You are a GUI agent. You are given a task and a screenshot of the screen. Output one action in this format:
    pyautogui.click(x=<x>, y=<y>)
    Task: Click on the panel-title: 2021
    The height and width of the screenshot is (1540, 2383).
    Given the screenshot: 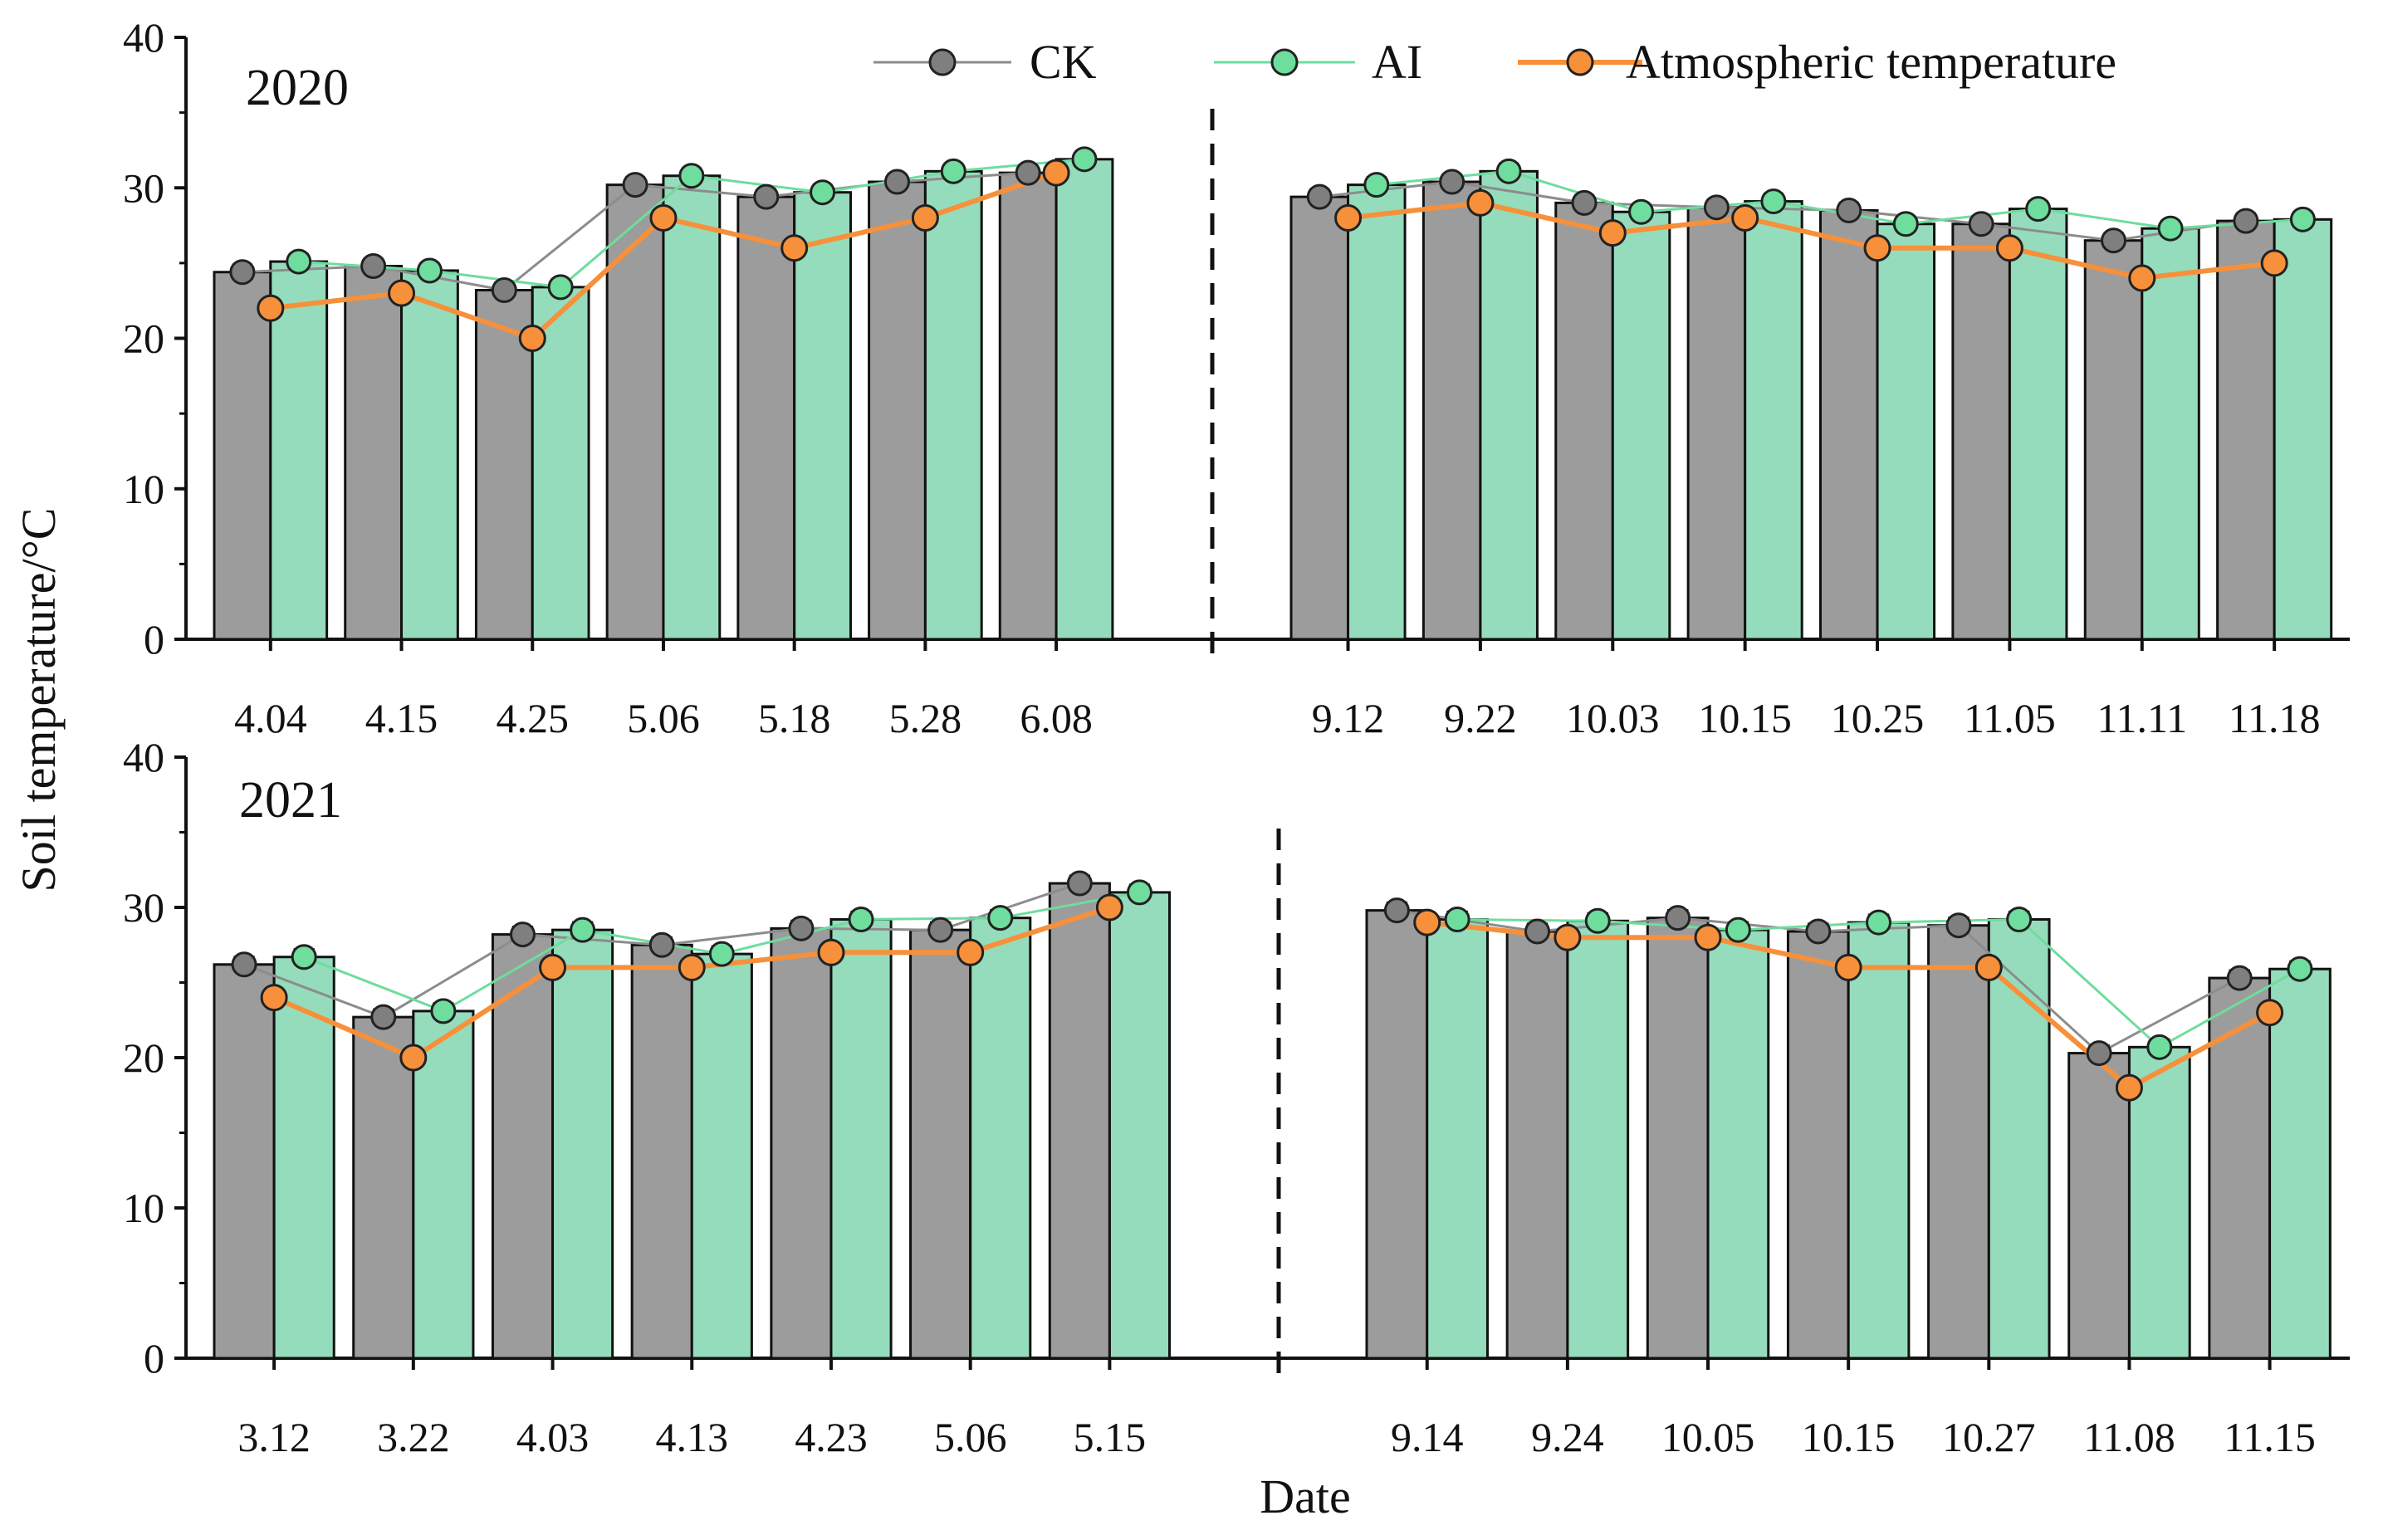 What is the action you would take?
    pyautogui.click(x=290, y=800)
    